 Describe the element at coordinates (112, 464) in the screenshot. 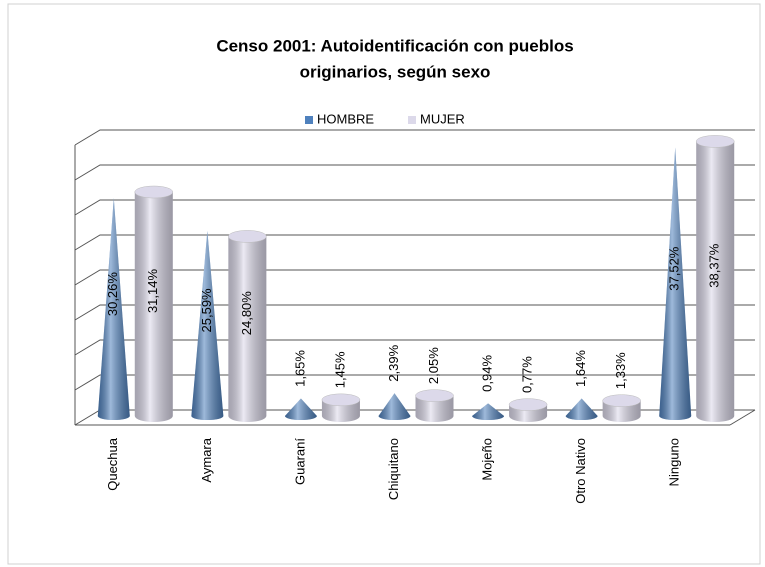

I see `x-tick-label: Quechua` at that location.